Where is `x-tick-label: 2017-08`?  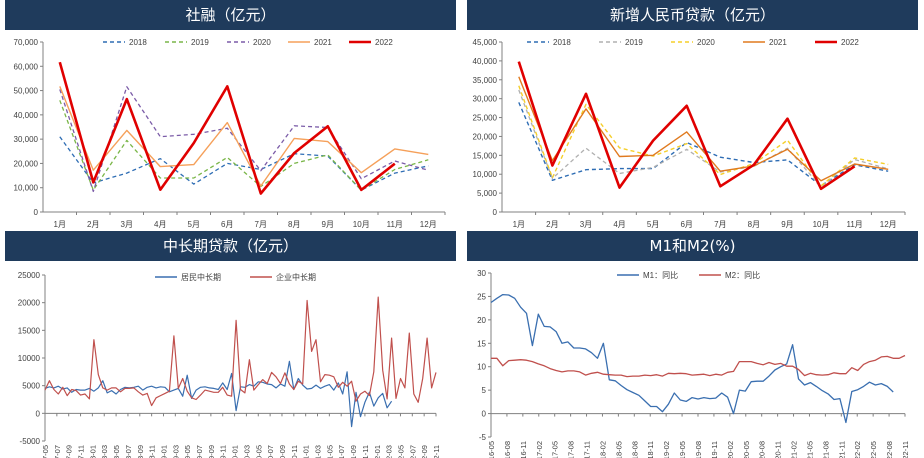
x-tick-label: 2017-08 is located at coordinates (571, 449).